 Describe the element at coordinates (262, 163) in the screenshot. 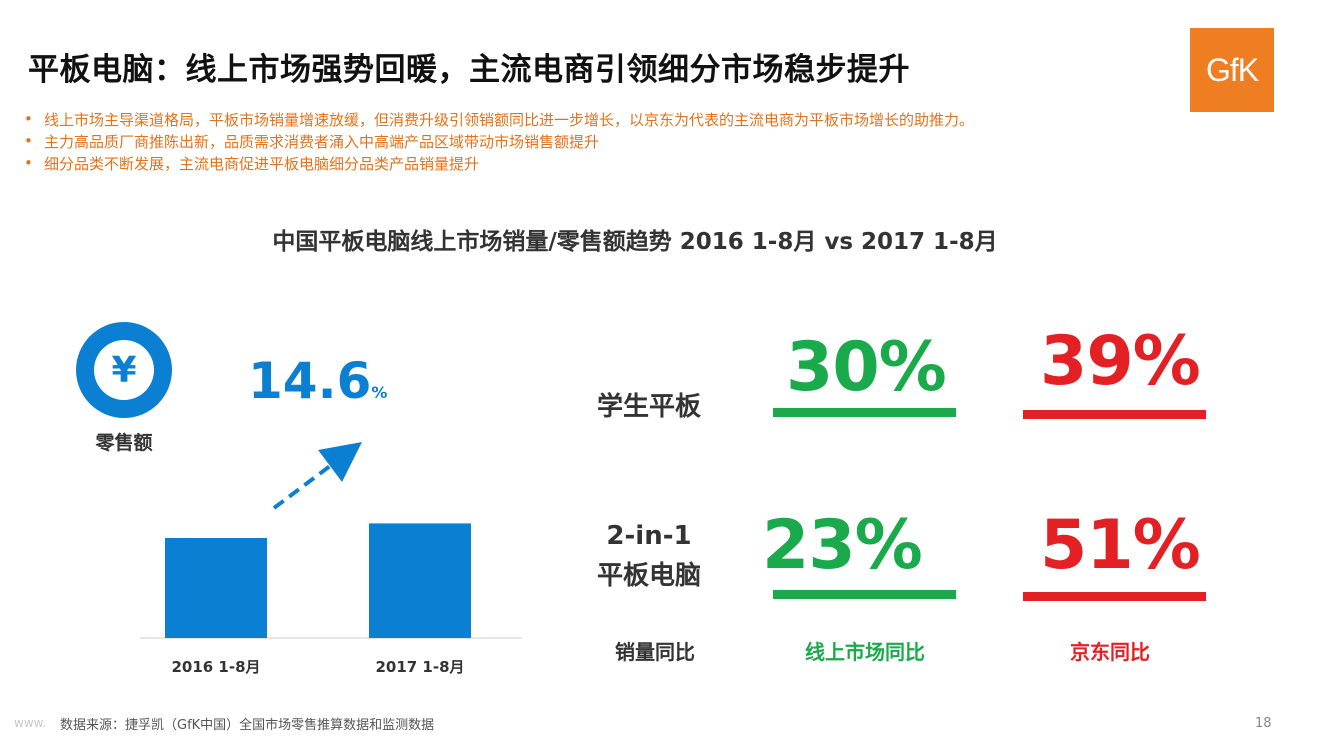

I see `bullet-text: 细分品类不断发展，主流电商促进平板电脑细分品类产品销量提升` at that location.